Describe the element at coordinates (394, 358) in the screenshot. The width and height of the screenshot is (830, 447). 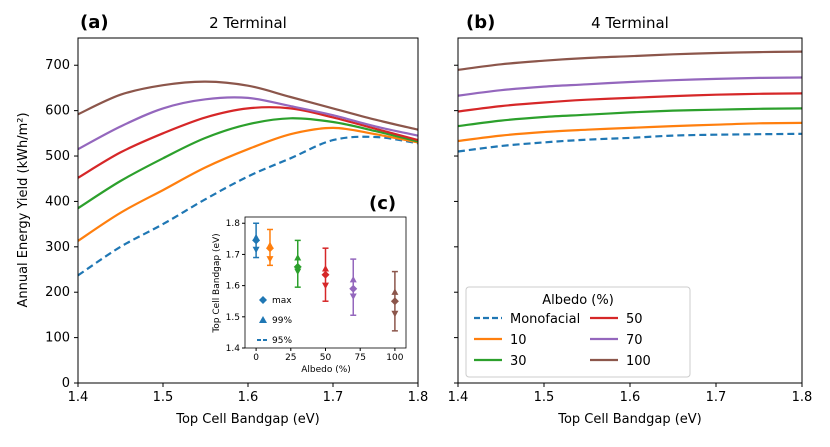
I see `inset-x-tick-label: 100` at that location.